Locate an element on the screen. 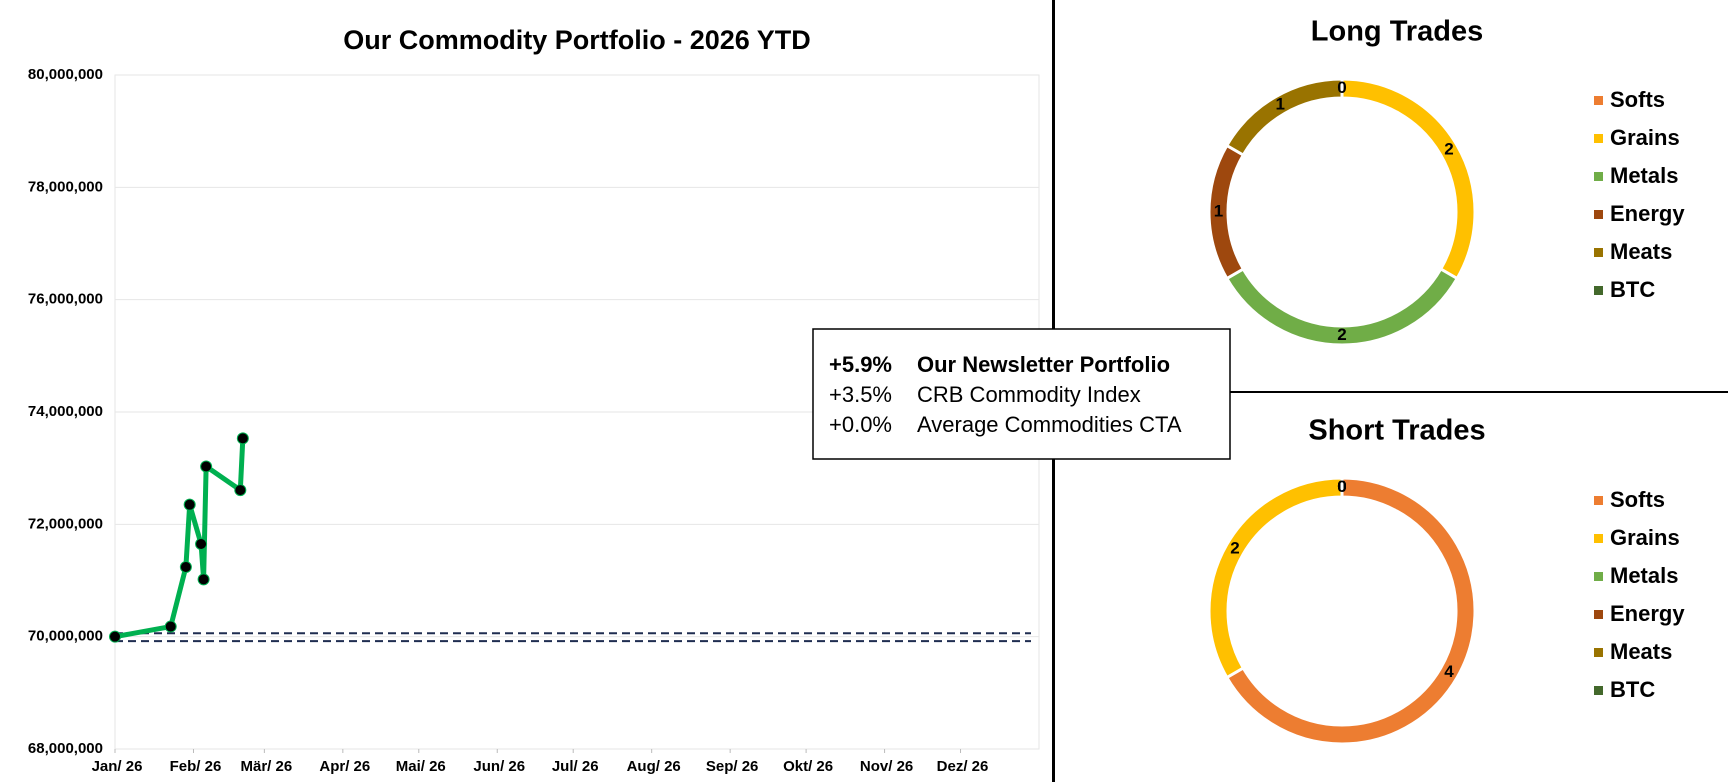  annotation-change: +5.9% is located at coordinates (860, 364).